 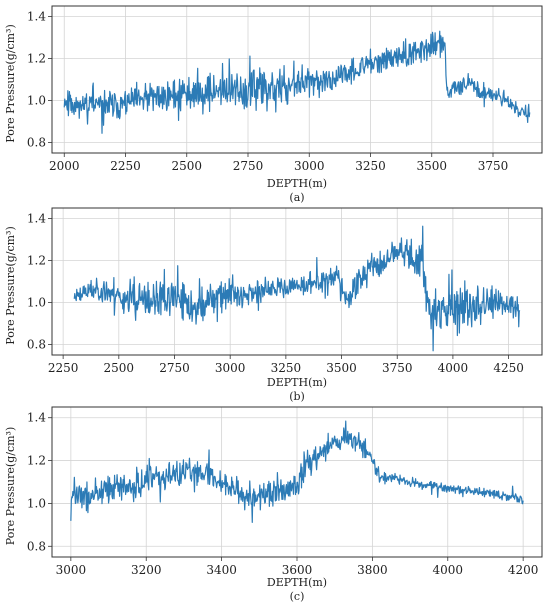 What do you see at coordinates (221, 570) in the screenshot?
I see `x-tick-label: 3400` at bounding box center [221, 570].